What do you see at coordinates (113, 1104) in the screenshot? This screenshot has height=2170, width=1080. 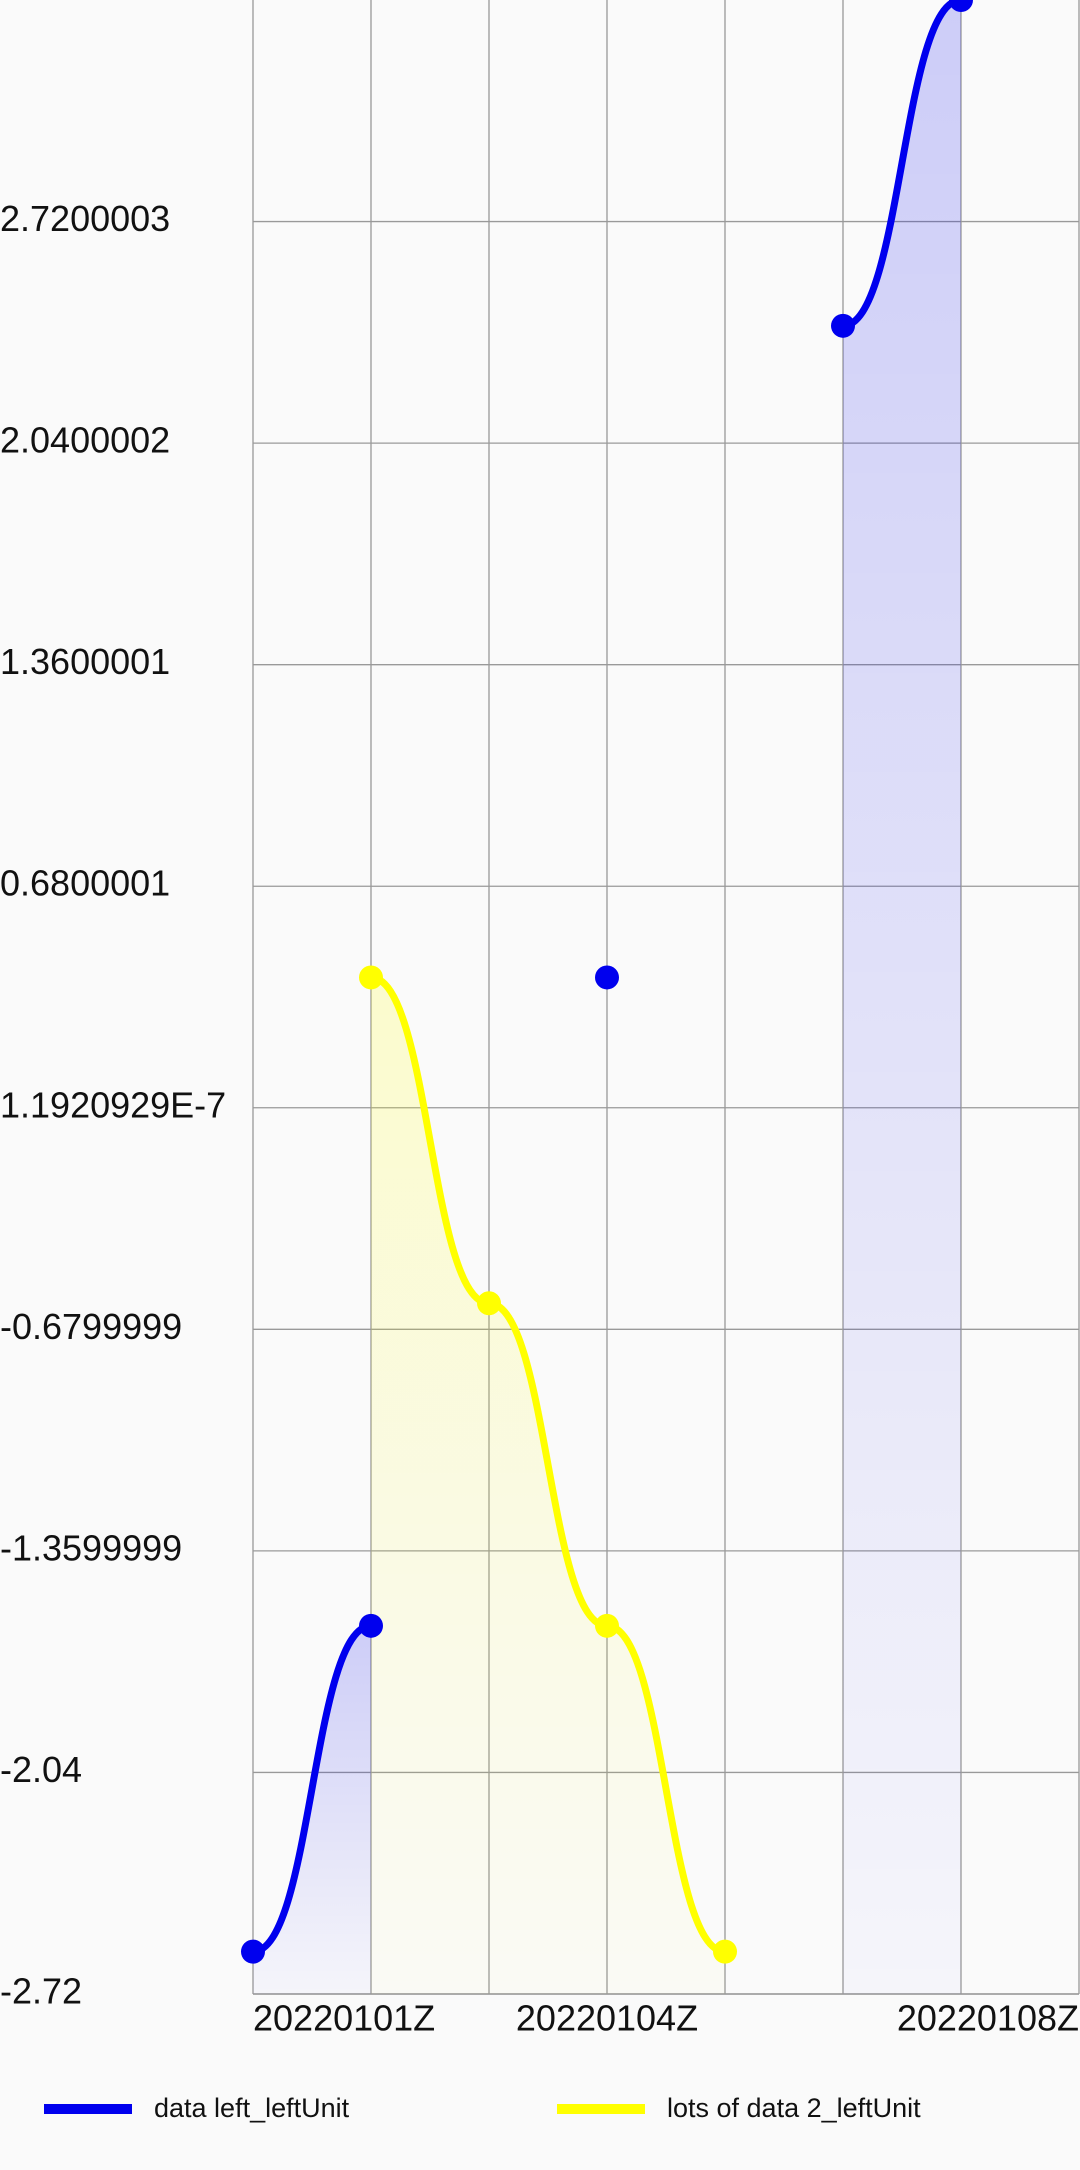 I see `y-tick-label: 1.1920929E-7` at bounding box center [113, 1104].